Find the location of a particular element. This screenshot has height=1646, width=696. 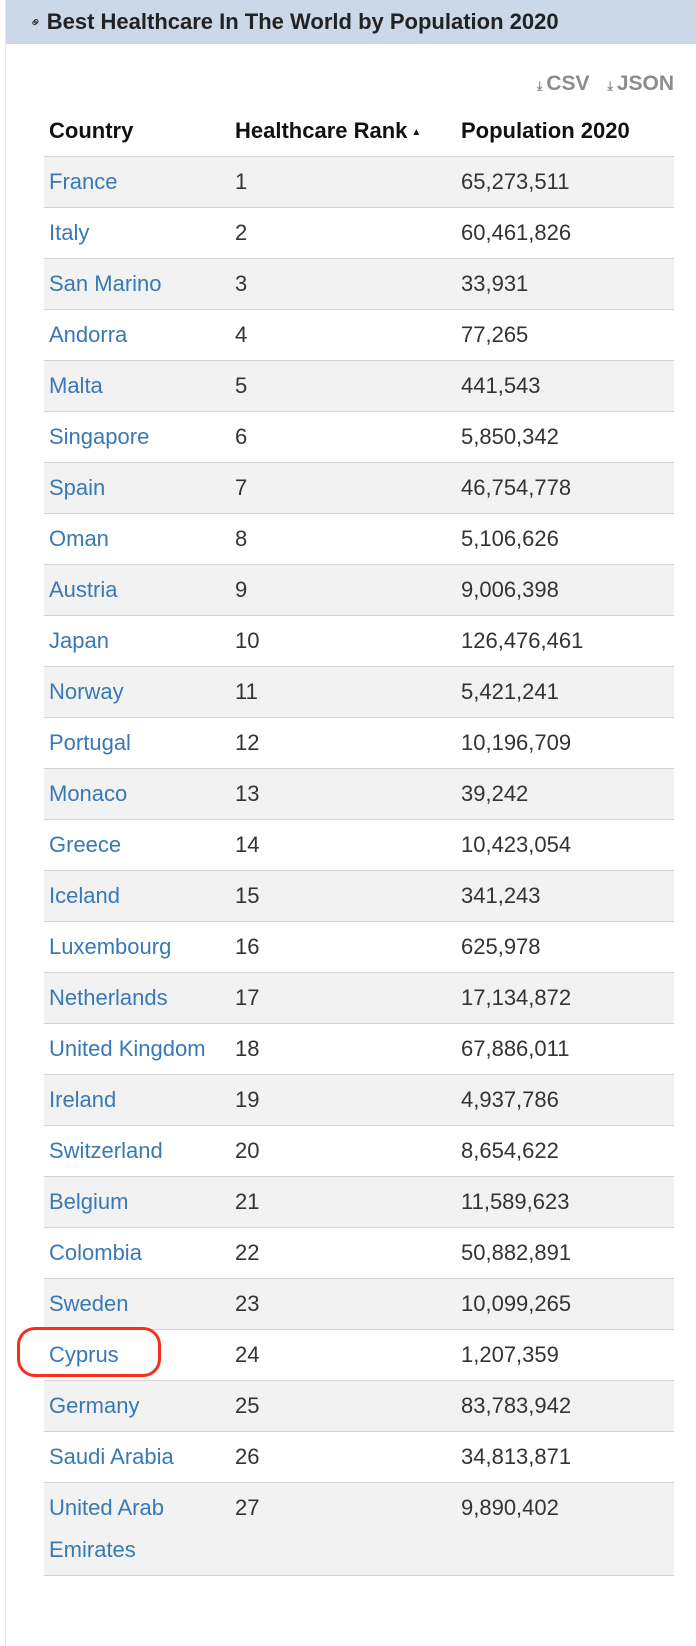

country-cell: Malta is located at coordinates (137, 386).